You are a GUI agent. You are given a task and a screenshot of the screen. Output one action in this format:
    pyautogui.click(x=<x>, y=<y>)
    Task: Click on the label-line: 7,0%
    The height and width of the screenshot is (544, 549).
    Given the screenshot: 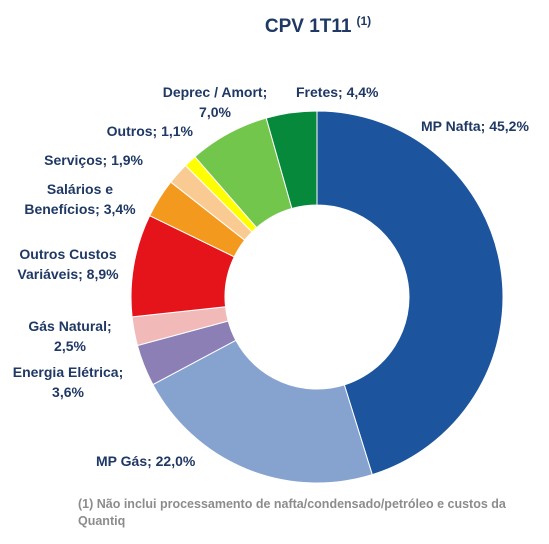 What is the action you would take?
    pyautogui.click(x=215, y=112)
    